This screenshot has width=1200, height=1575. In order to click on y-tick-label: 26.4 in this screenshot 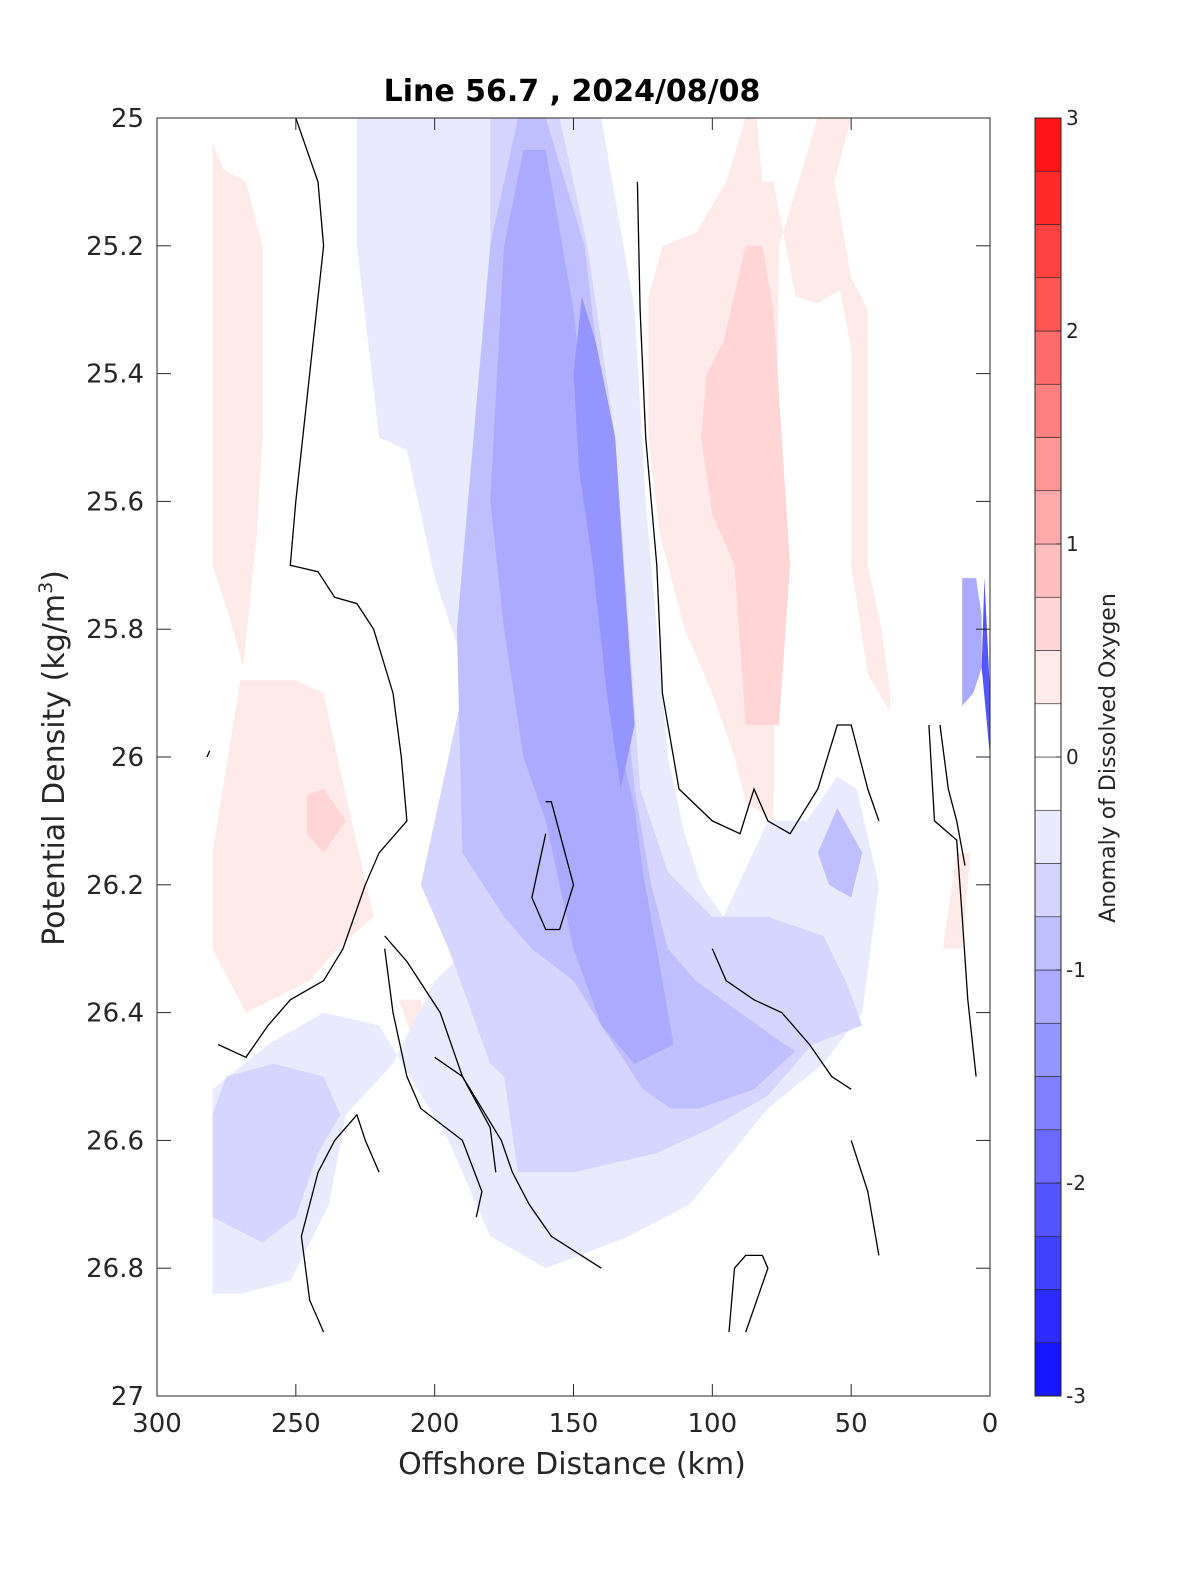, I will do `click(115, 1014)`.